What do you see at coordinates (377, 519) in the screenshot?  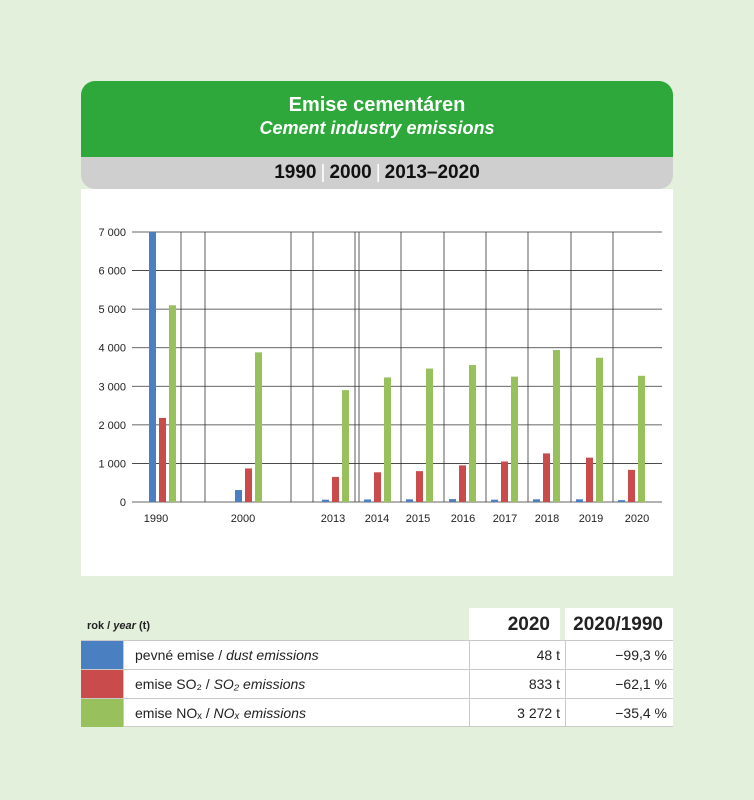 I see `x-tick-label: 2014` at bounding box center [377, 519].